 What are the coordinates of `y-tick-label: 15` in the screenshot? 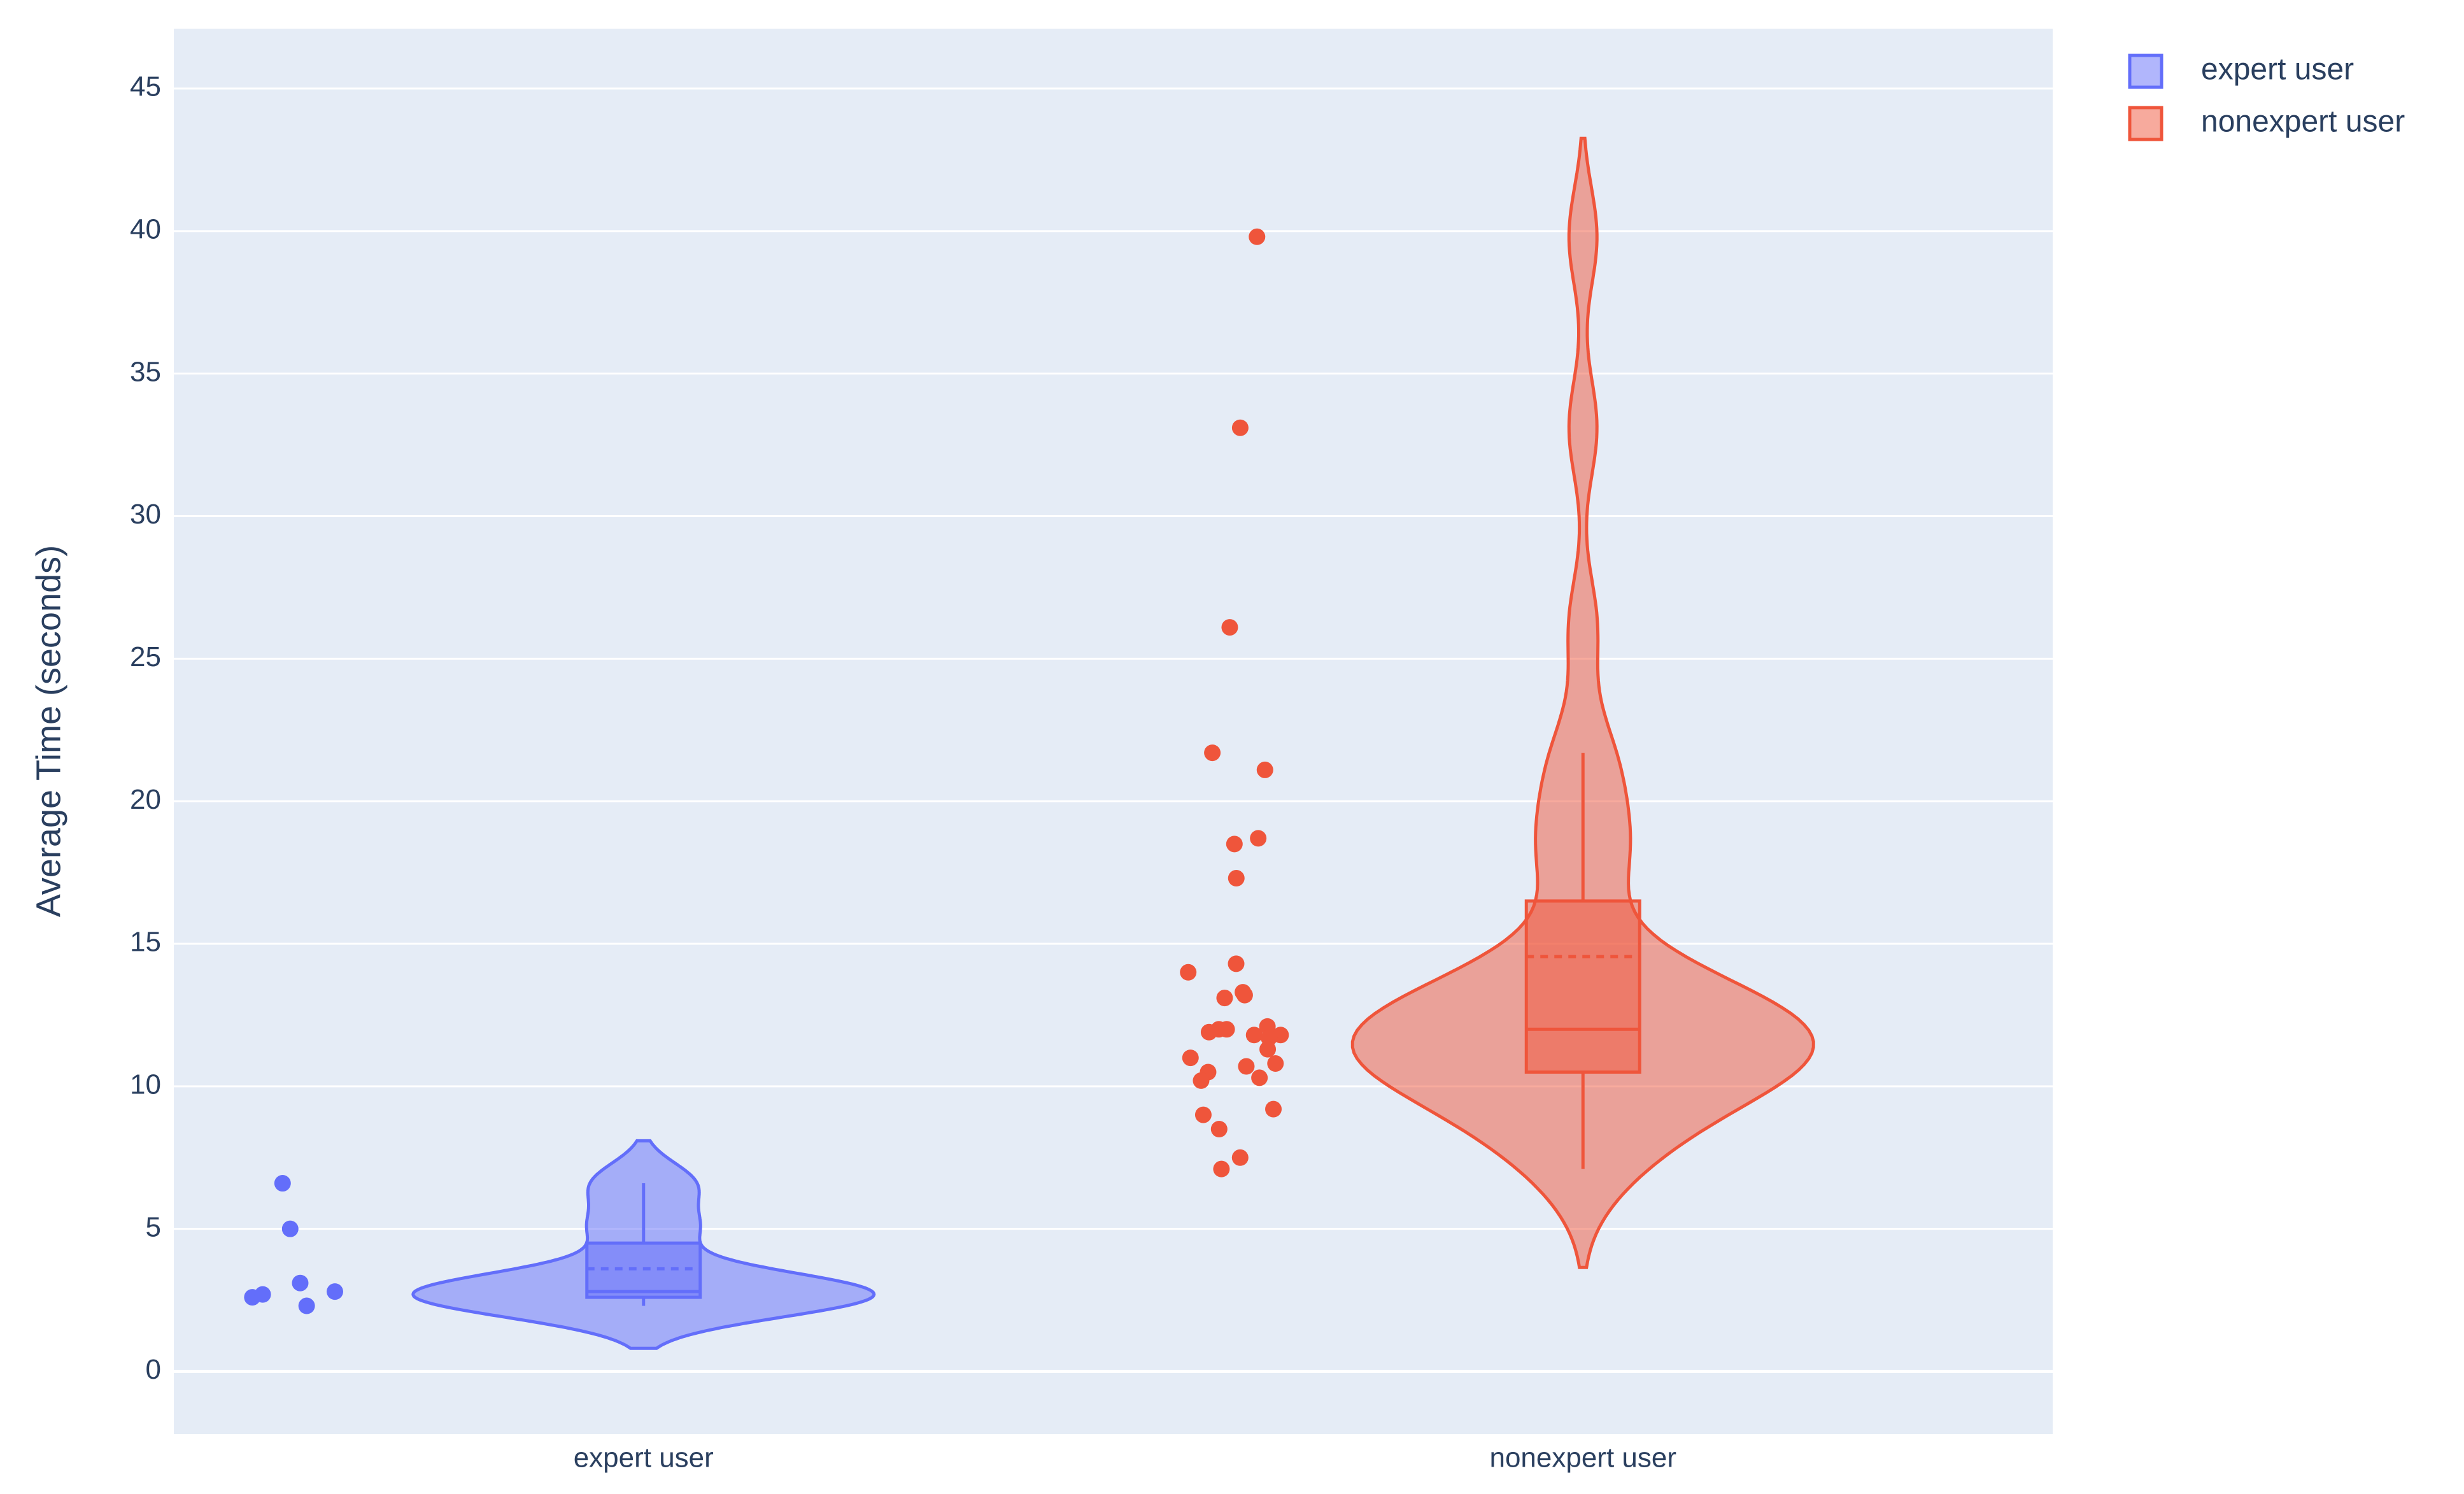 It's located at (146, 942).